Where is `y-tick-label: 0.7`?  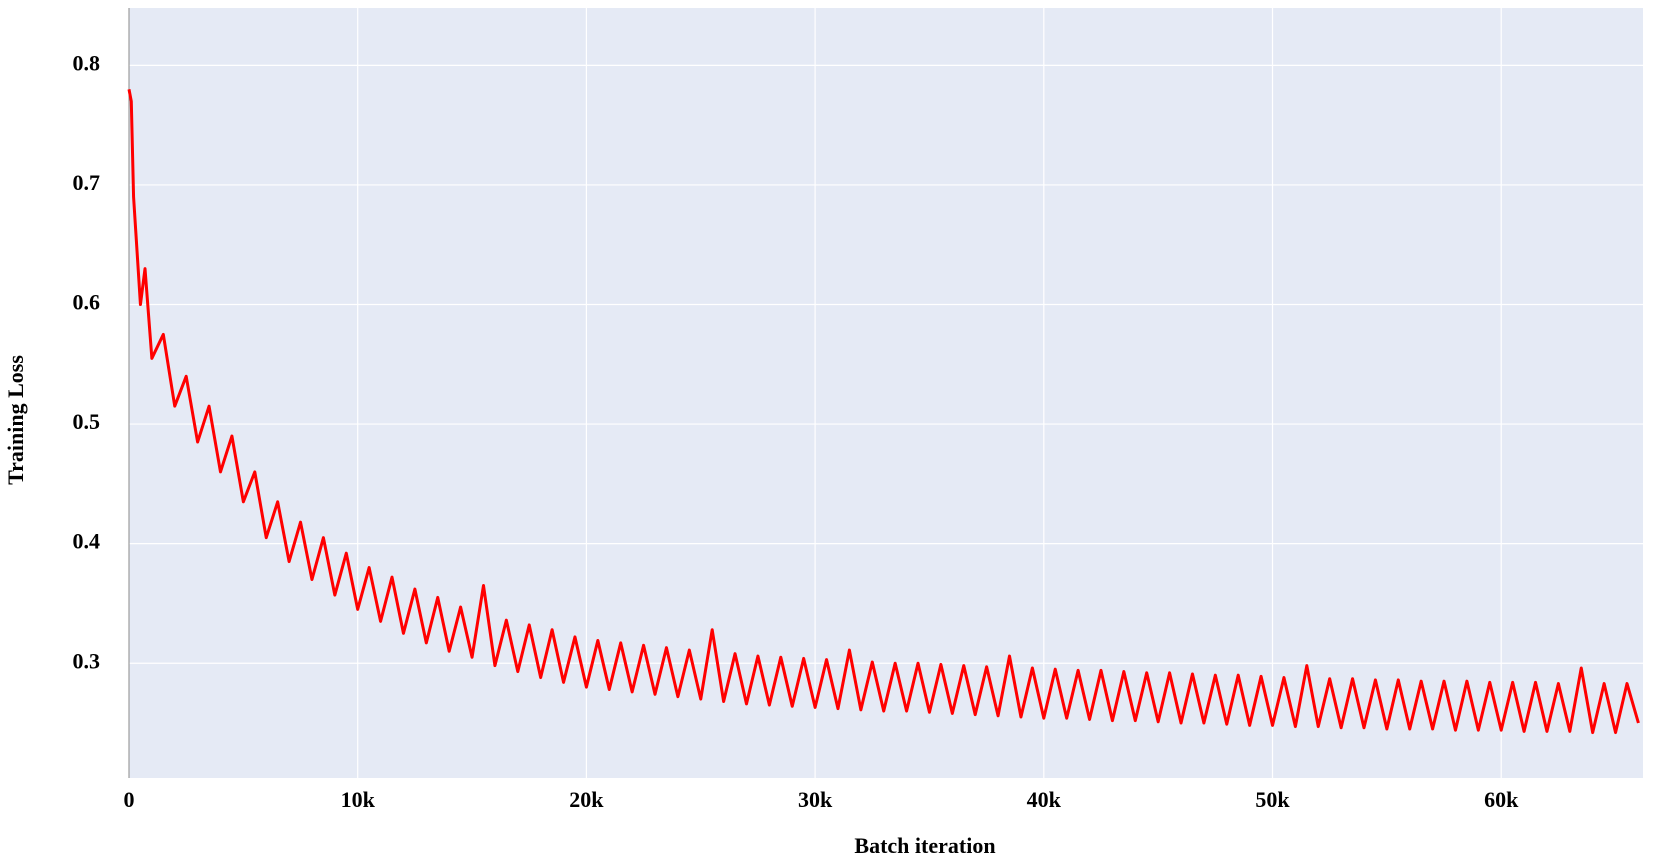
y-tick-label: 0.7 is located at coordinates (87, 182).